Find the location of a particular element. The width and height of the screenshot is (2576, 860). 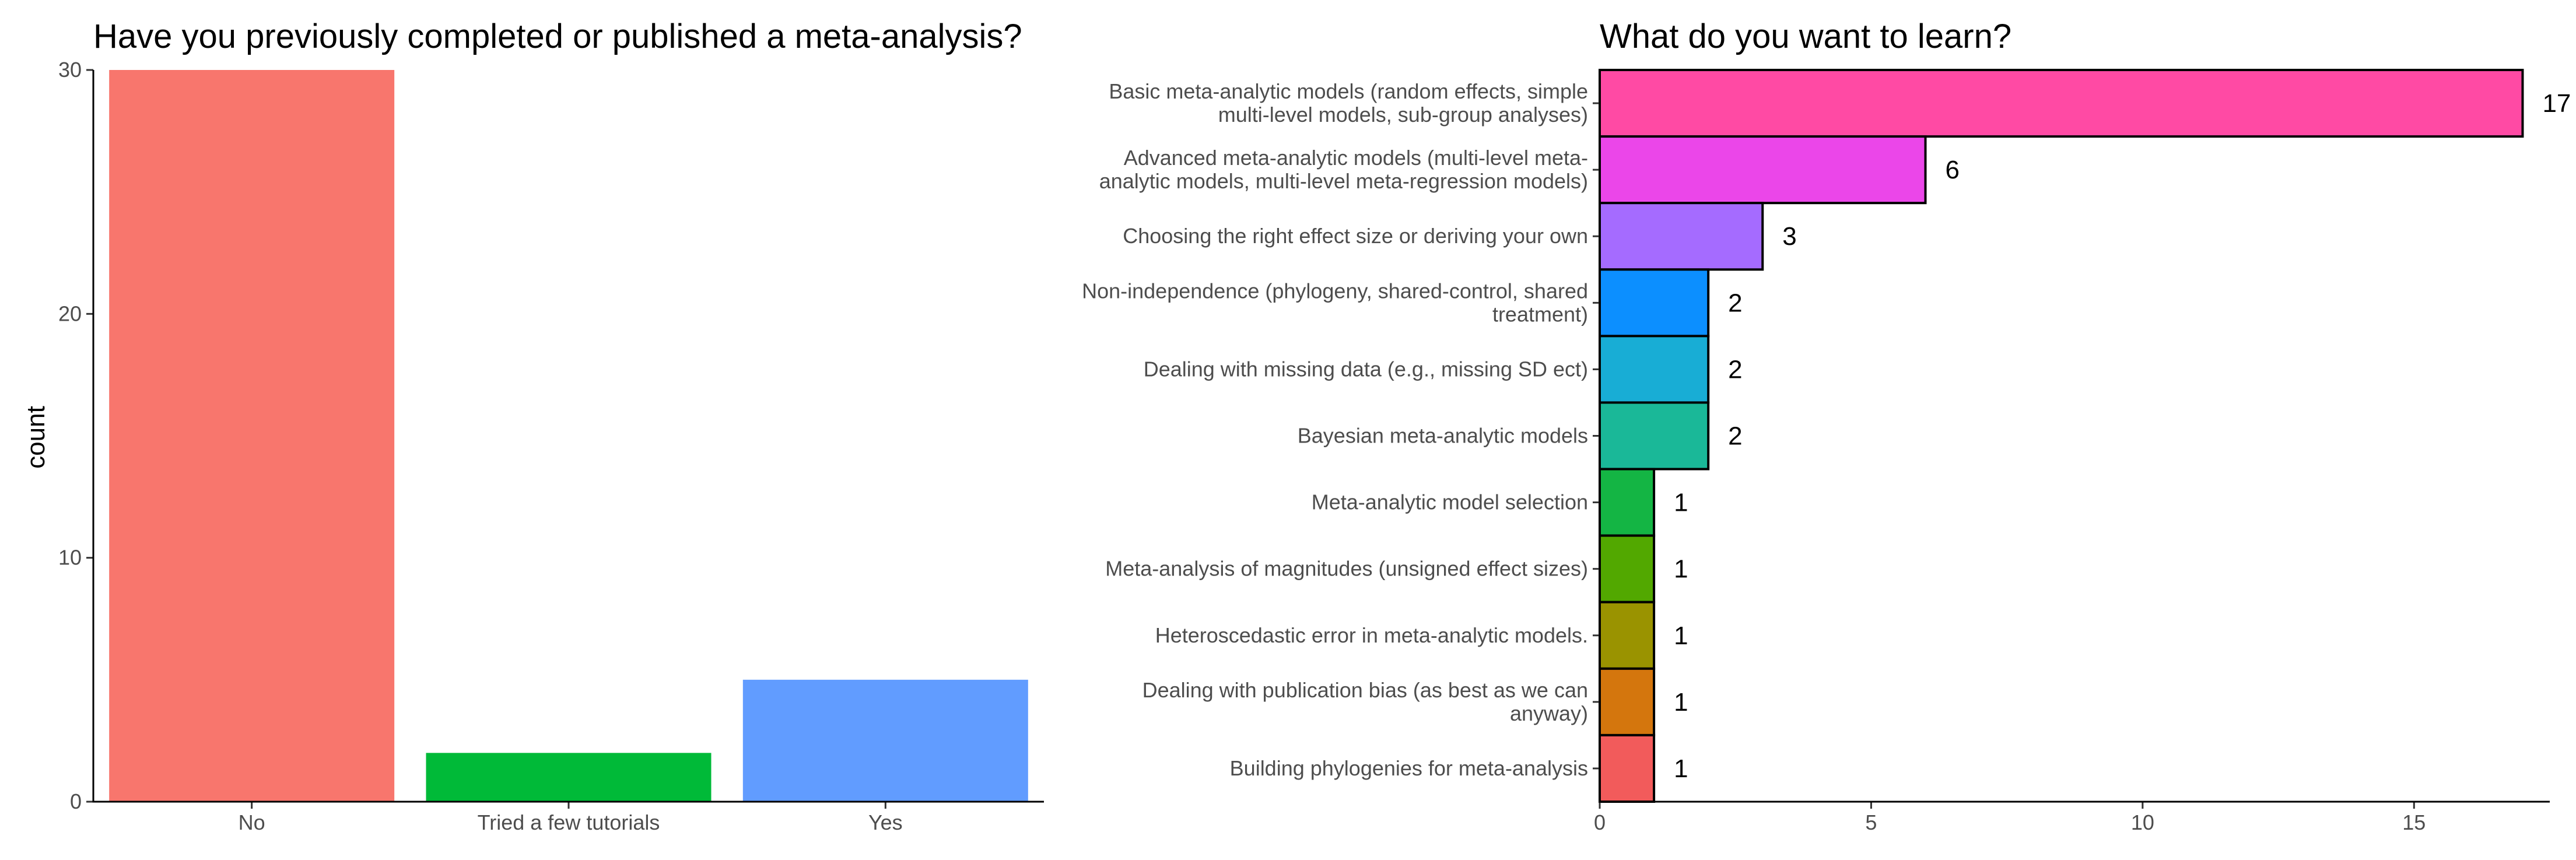

chart1-y-tick-label: 0 is located at coordinates (76, 801).